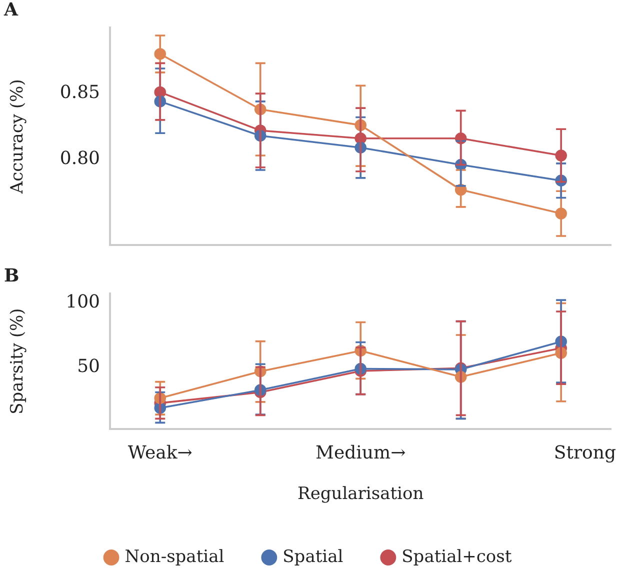 Image resolution: width=618 pixels, height=576 pixels. What do you see at coordinates (88, 366) in the screenshot?
I see `y-tick-label: 50` at bounding box center [88, 366].